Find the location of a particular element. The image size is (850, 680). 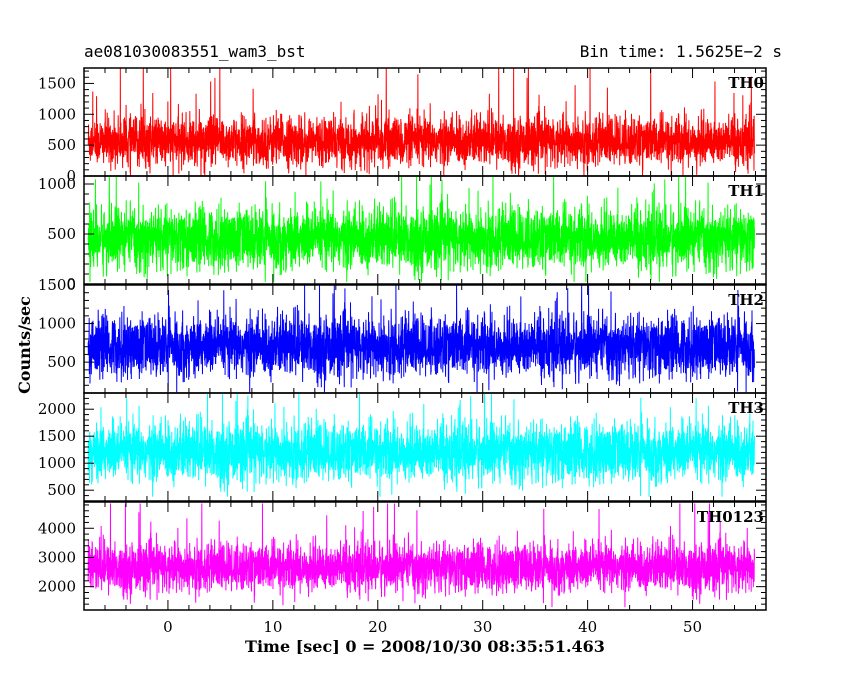

x-tick-label: 0 is located at coordinates (168, 627).